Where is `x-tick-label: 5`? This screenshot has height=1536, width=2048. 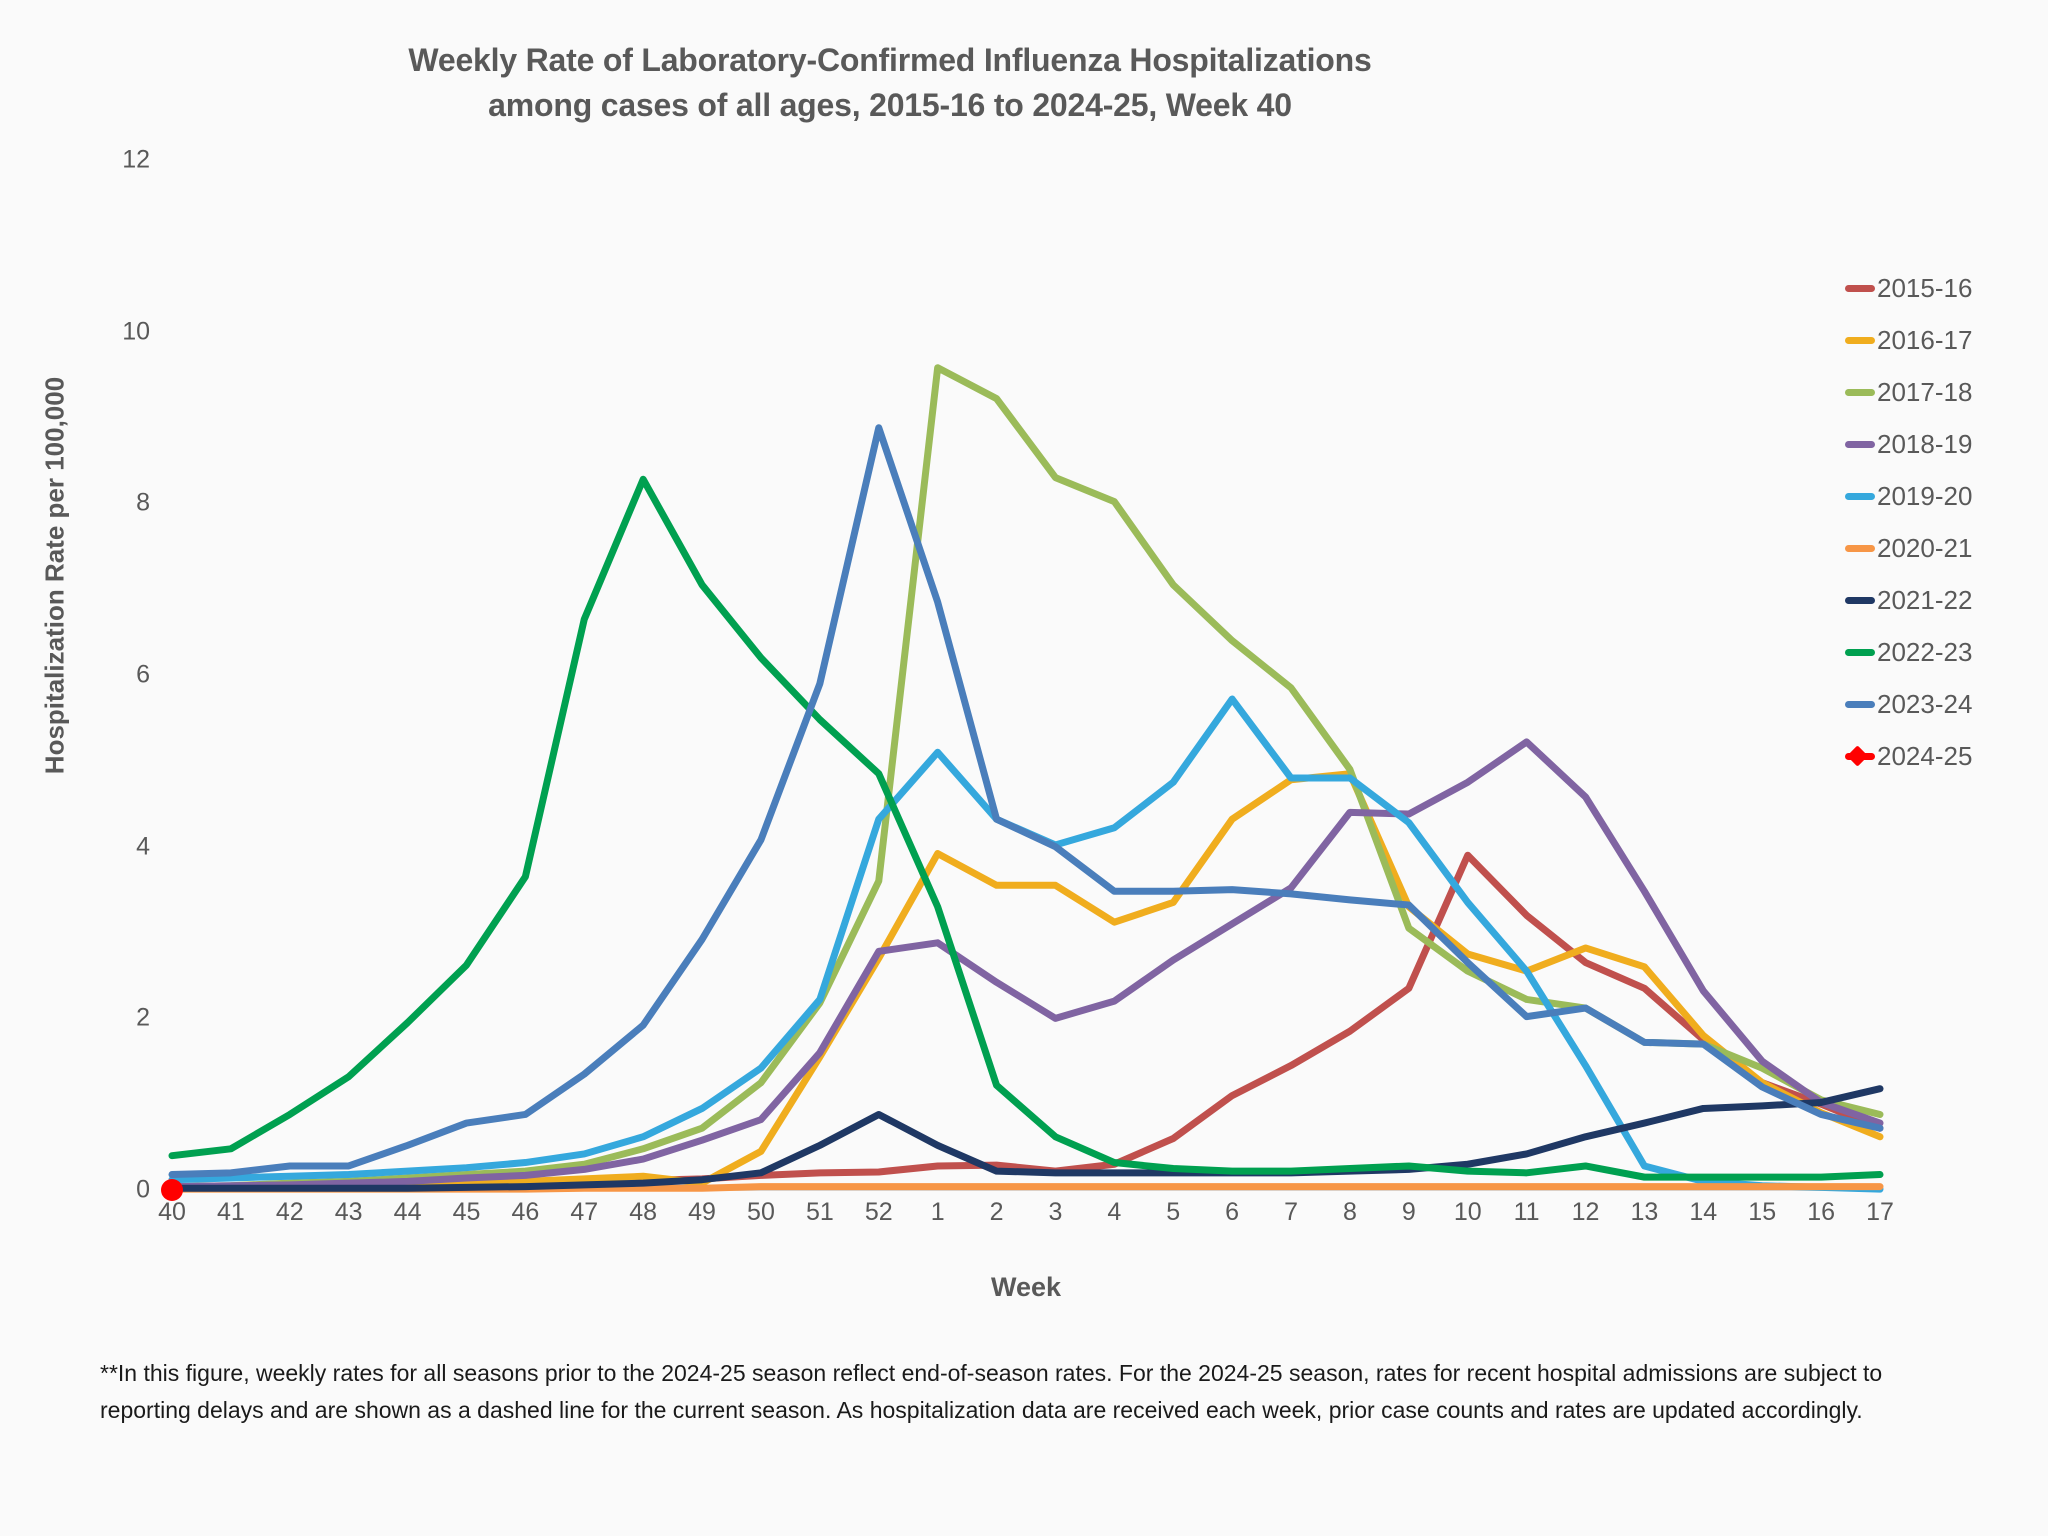 x-tick-label: 5 is located at coordinates (1173, 1212).